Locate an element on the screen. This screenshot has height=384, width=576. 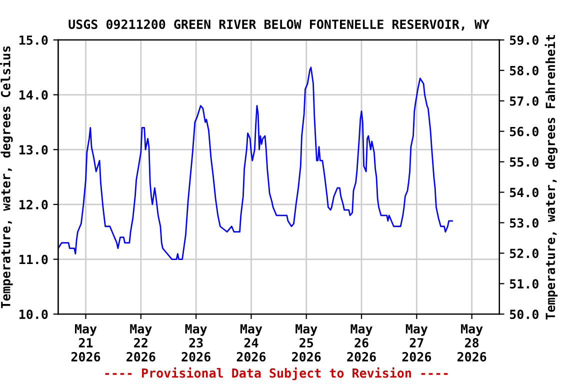
y2-tick-label: 50.0 is located at coordinates (524, 315).